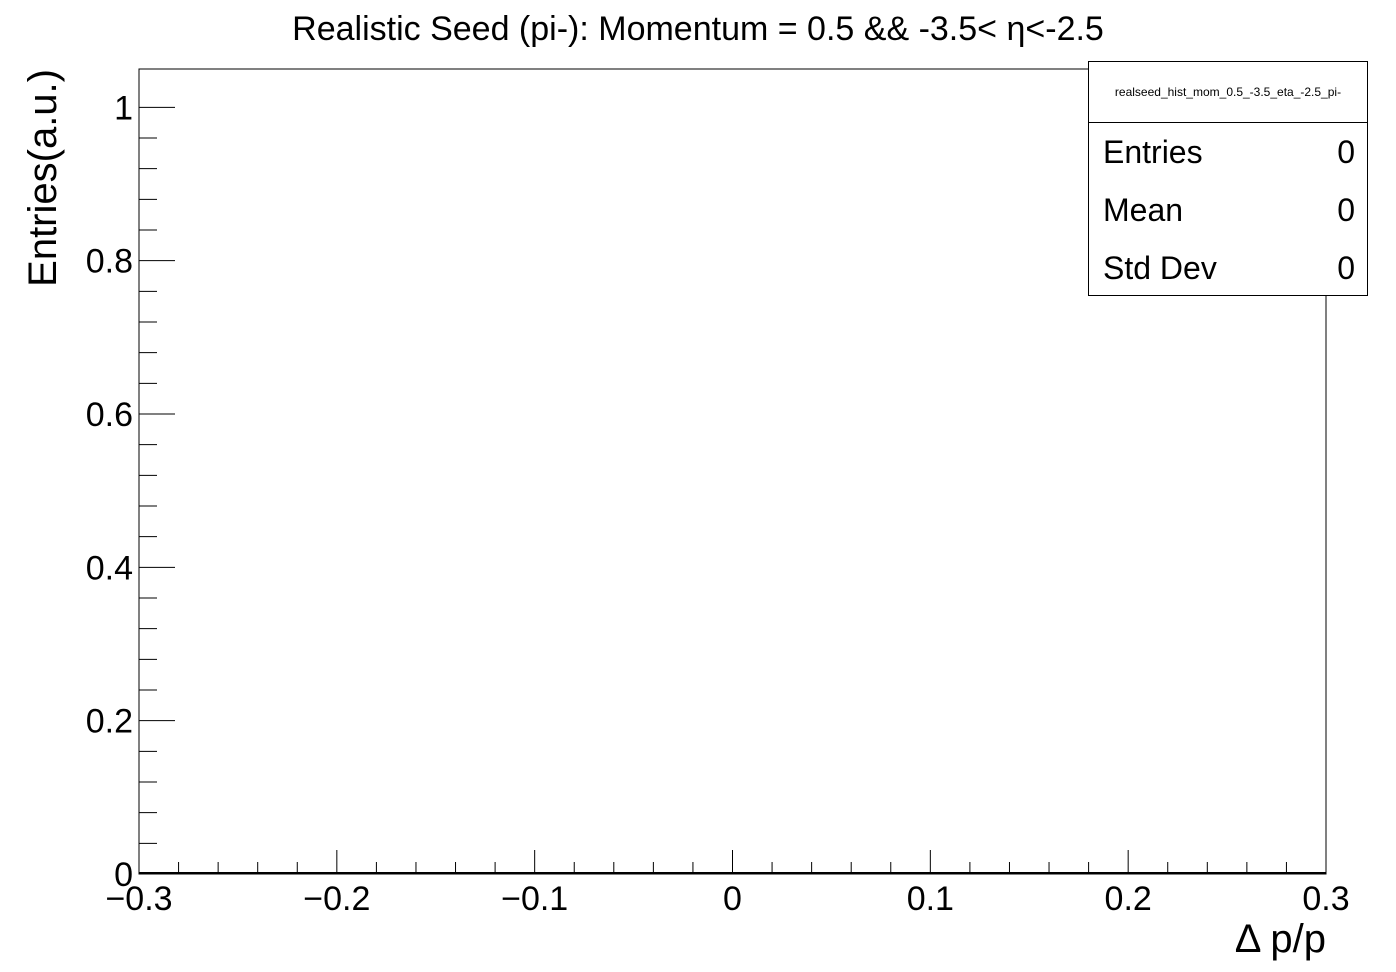  Describe the element at coordinates (1128, 899) in the screenshot. I see `x-tick-label: 0.2` at that location.